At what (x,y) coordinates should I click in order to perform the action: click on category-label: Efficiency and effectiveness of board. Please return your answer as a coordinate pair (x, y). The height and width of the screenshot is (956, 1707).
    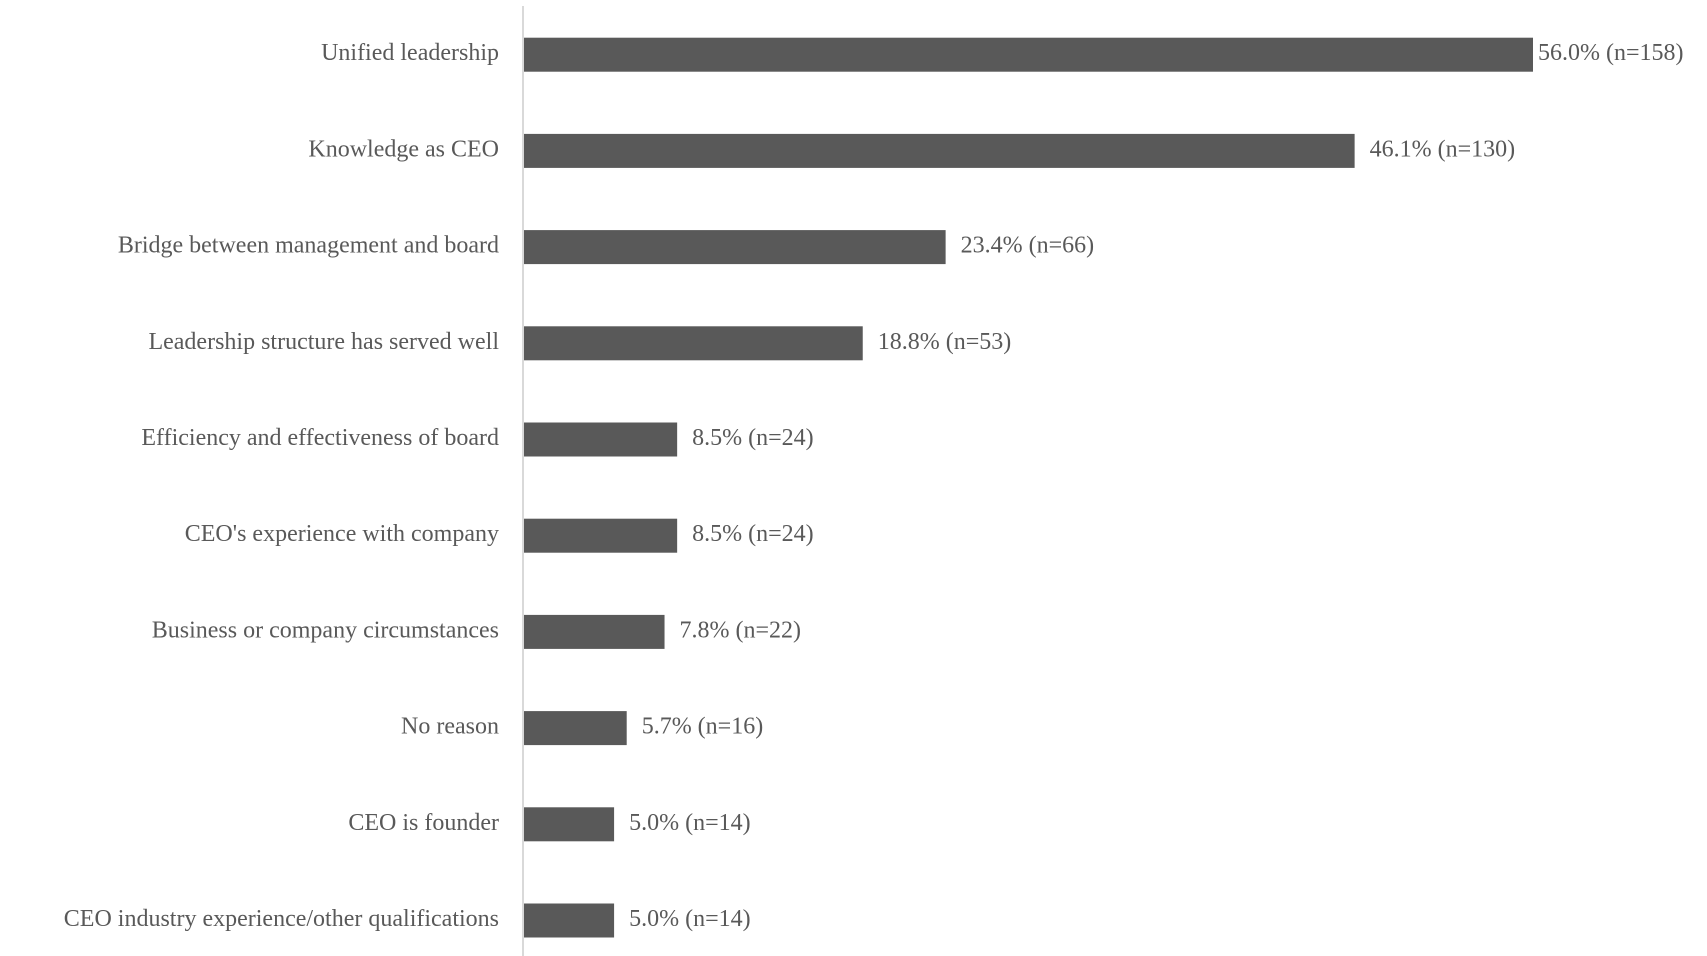
    Looking at the image, I should click on (320, 438).